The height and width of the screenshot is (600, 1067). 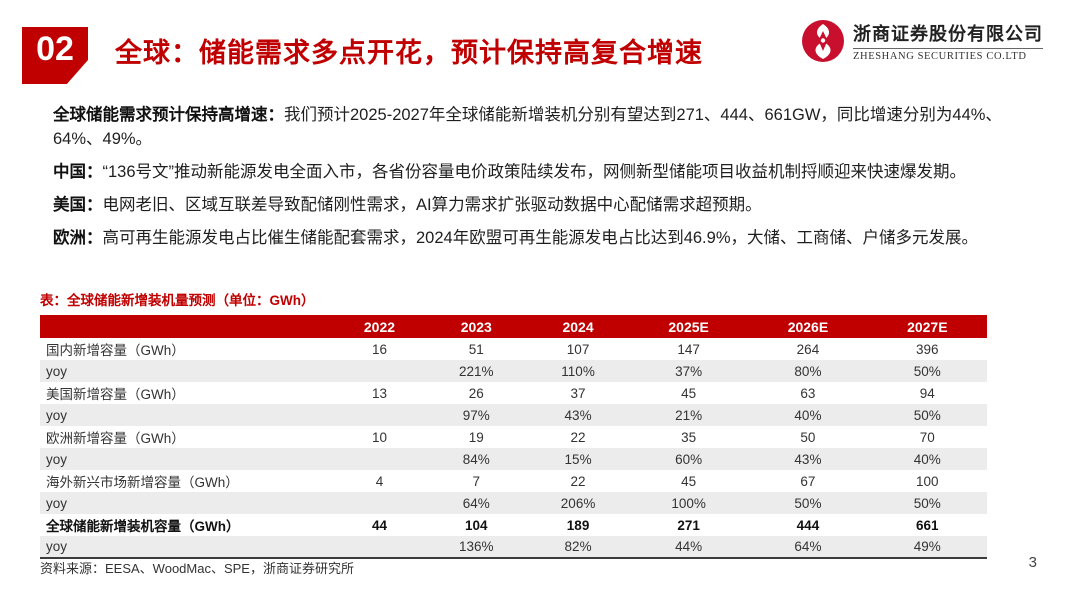 What do you see at coordinates (578, 371) in the screenshot?
I see `cell-value: 110%` at bounding box center [578, 371].